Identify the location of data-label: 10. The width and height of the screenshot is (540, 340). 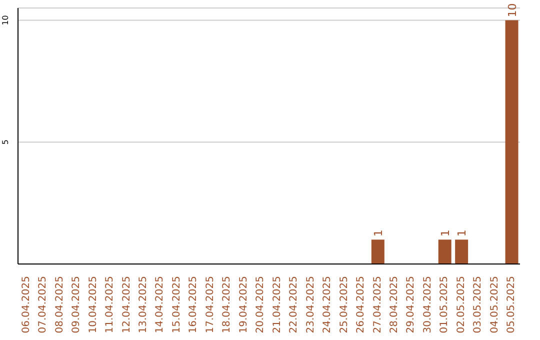
(511, 10).